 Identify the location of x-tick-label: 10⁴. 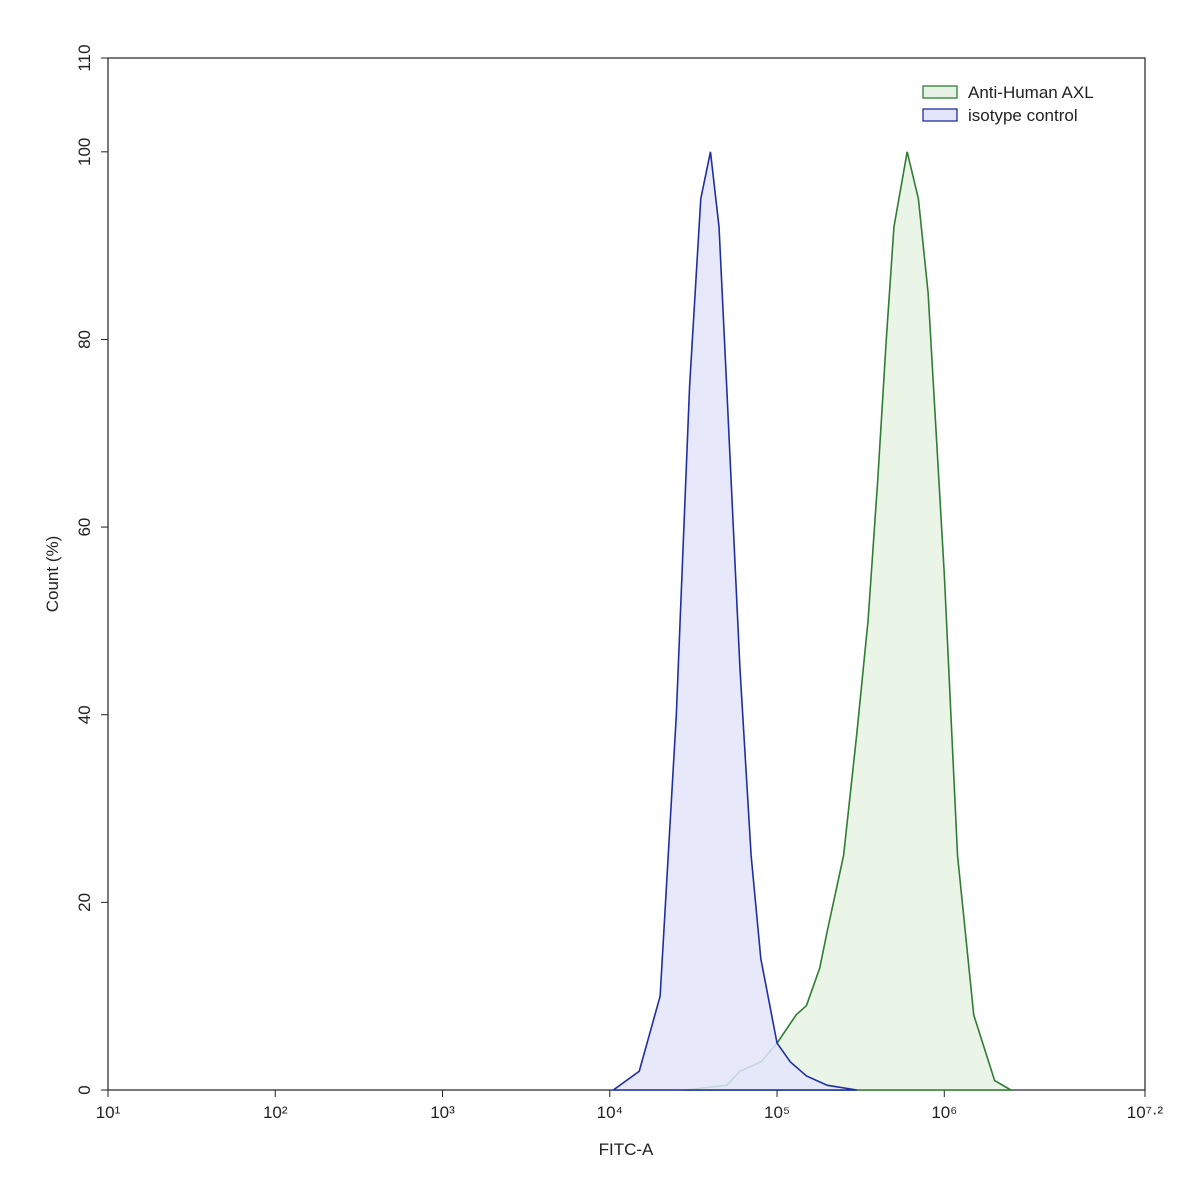
(610, 1112).